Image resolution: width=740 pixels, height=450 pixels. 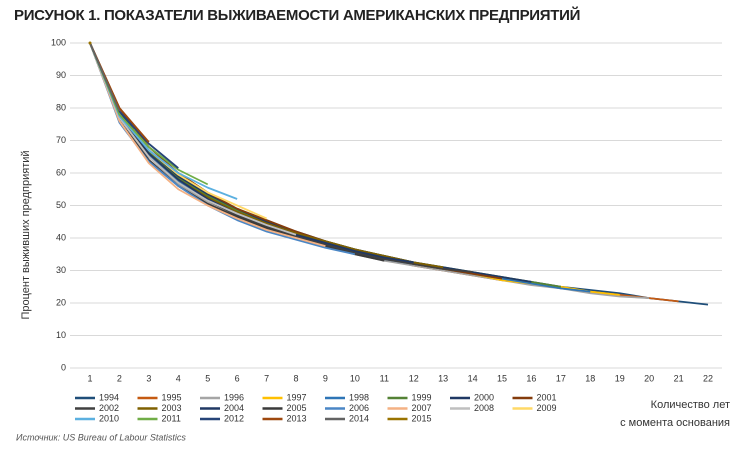 I want to click on legend-label: 2007, so click(x=422, y=408).